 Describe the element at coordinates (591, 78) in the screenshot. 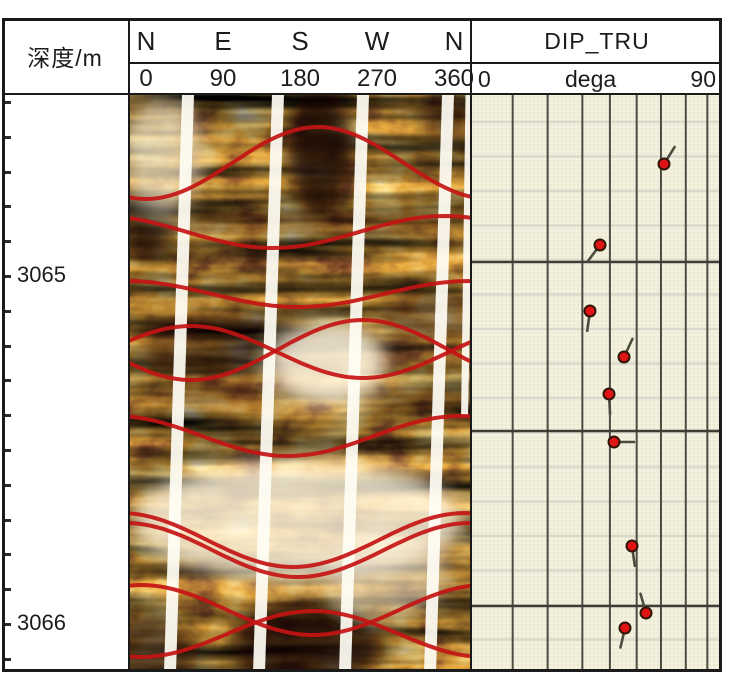

I see `dip-scale-unit: dega` at that location.